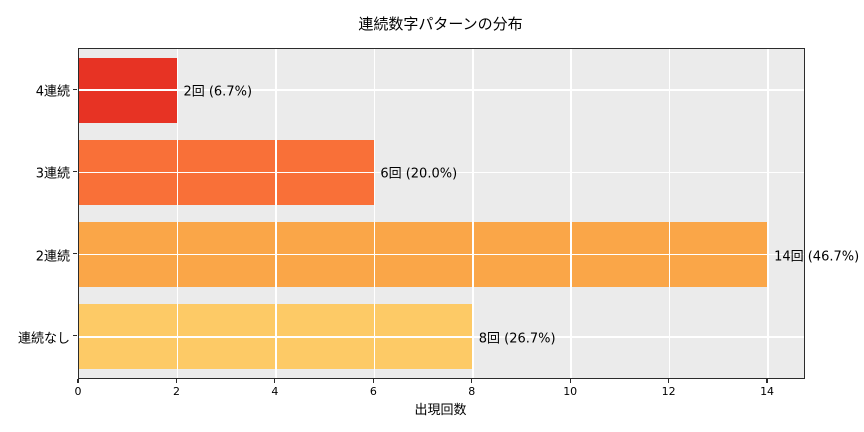  I want to click on x-tick-label-12: 12, so click(668, 391).